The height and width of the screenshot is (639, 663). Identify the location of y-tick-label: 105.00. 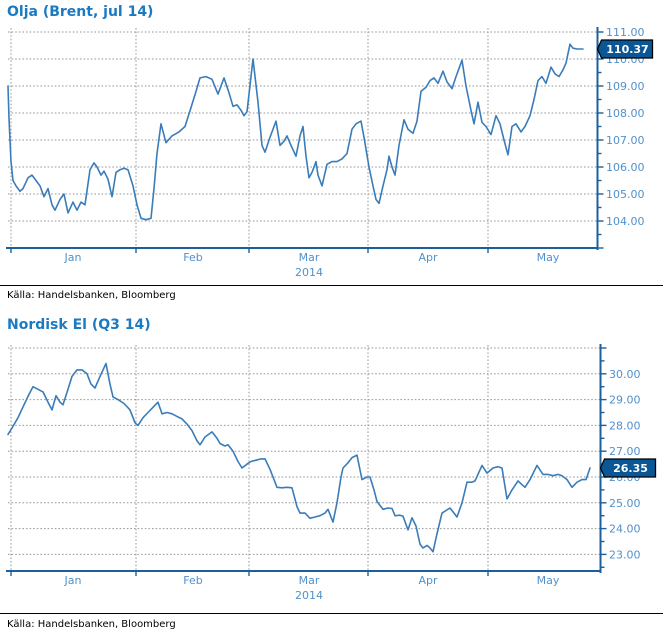
(625, 194).